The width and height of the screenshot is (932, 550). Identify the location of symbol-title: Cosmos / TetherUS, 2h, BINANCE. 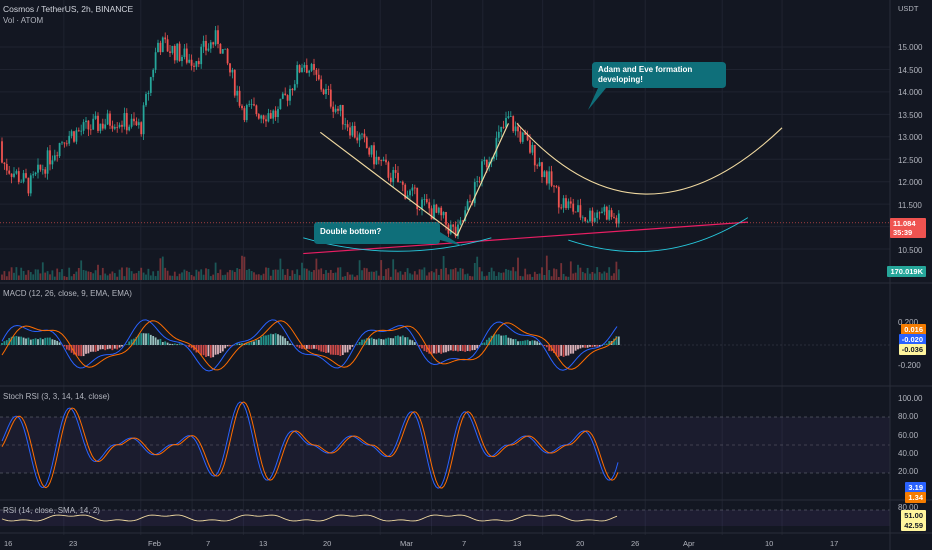
(68, 9).